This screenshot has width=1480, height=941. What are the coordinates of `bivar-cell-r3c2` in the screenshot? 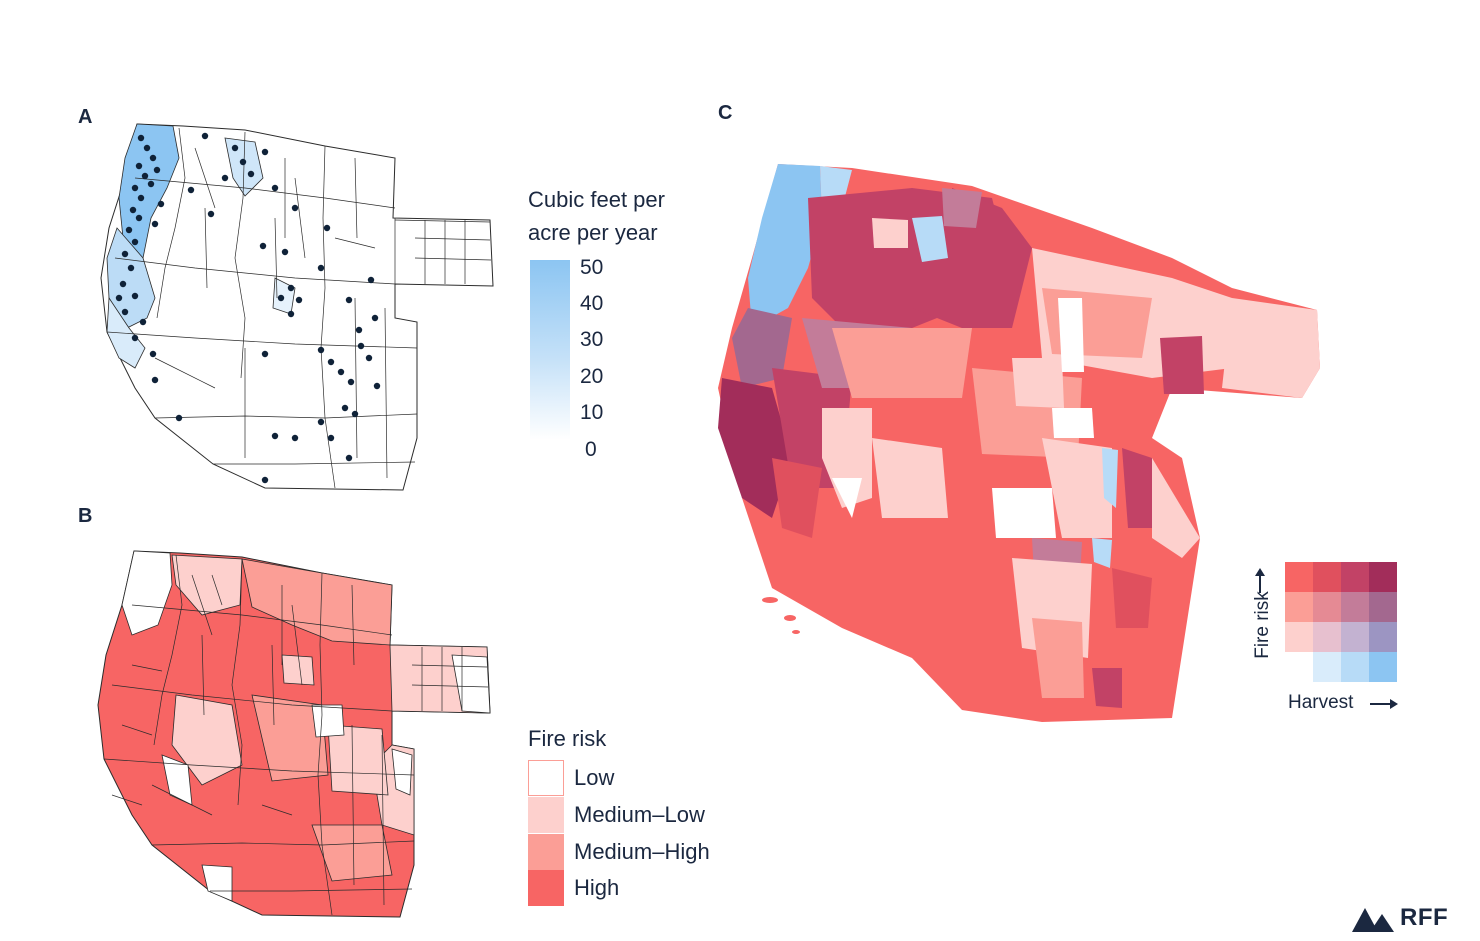 It's located at (1355, 667).